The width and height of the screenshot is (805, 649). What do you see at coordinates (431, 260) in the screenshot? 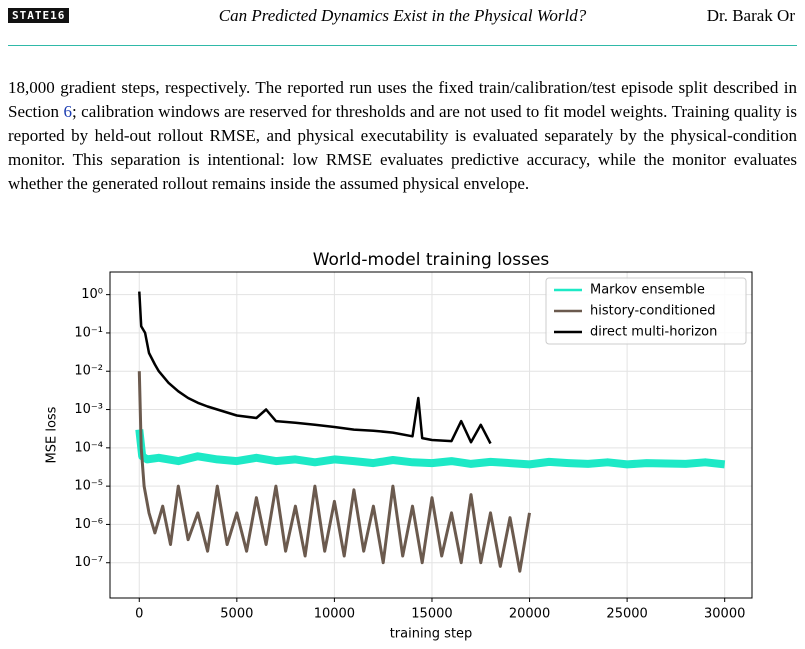
I see `chart-title: World-model training losses` at bounding box center [431, 260].